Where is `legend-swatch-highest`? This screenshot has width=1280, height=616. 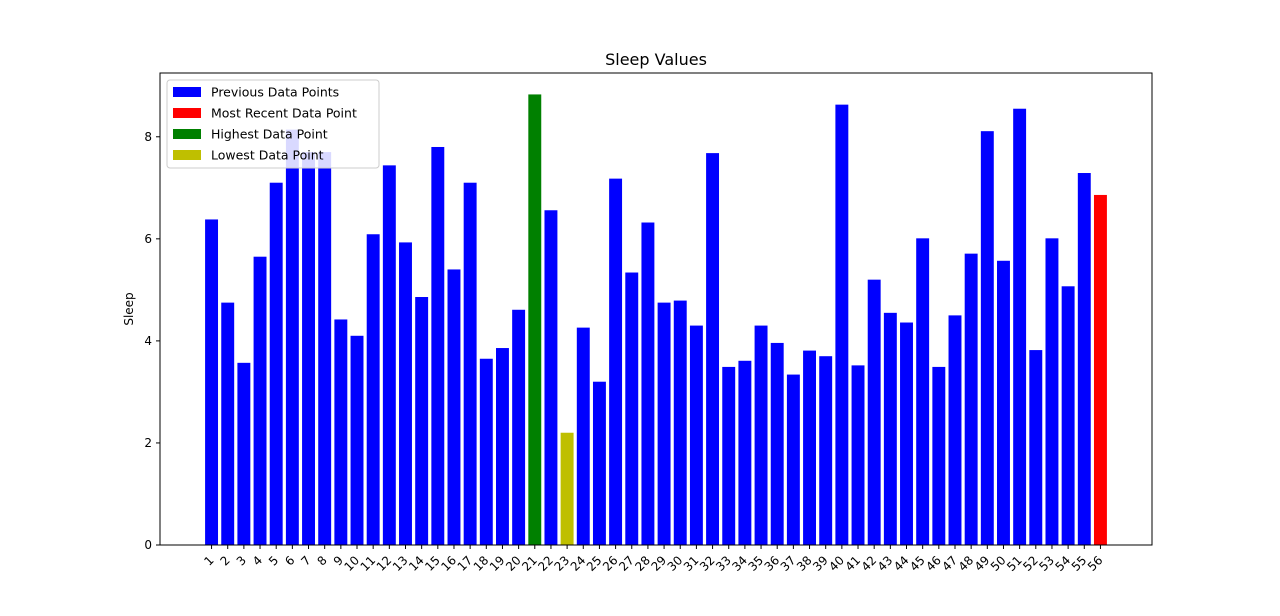 legend-swatch-highest is located at coordinates (187, 134).